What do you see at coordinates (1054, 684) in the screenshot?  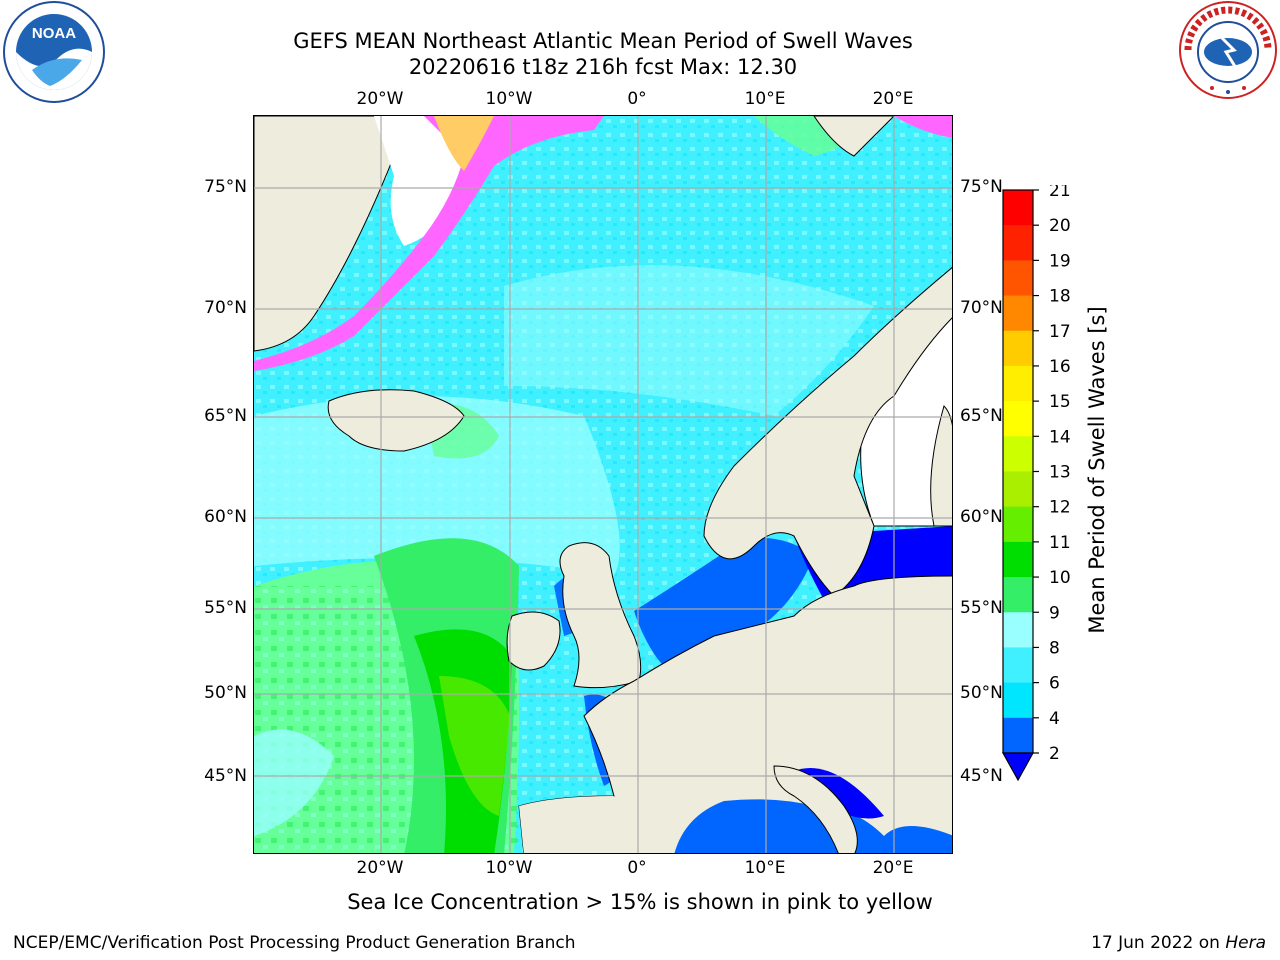 I see `colorbar-tick-label: 6` at bounding box center [1054, 684].